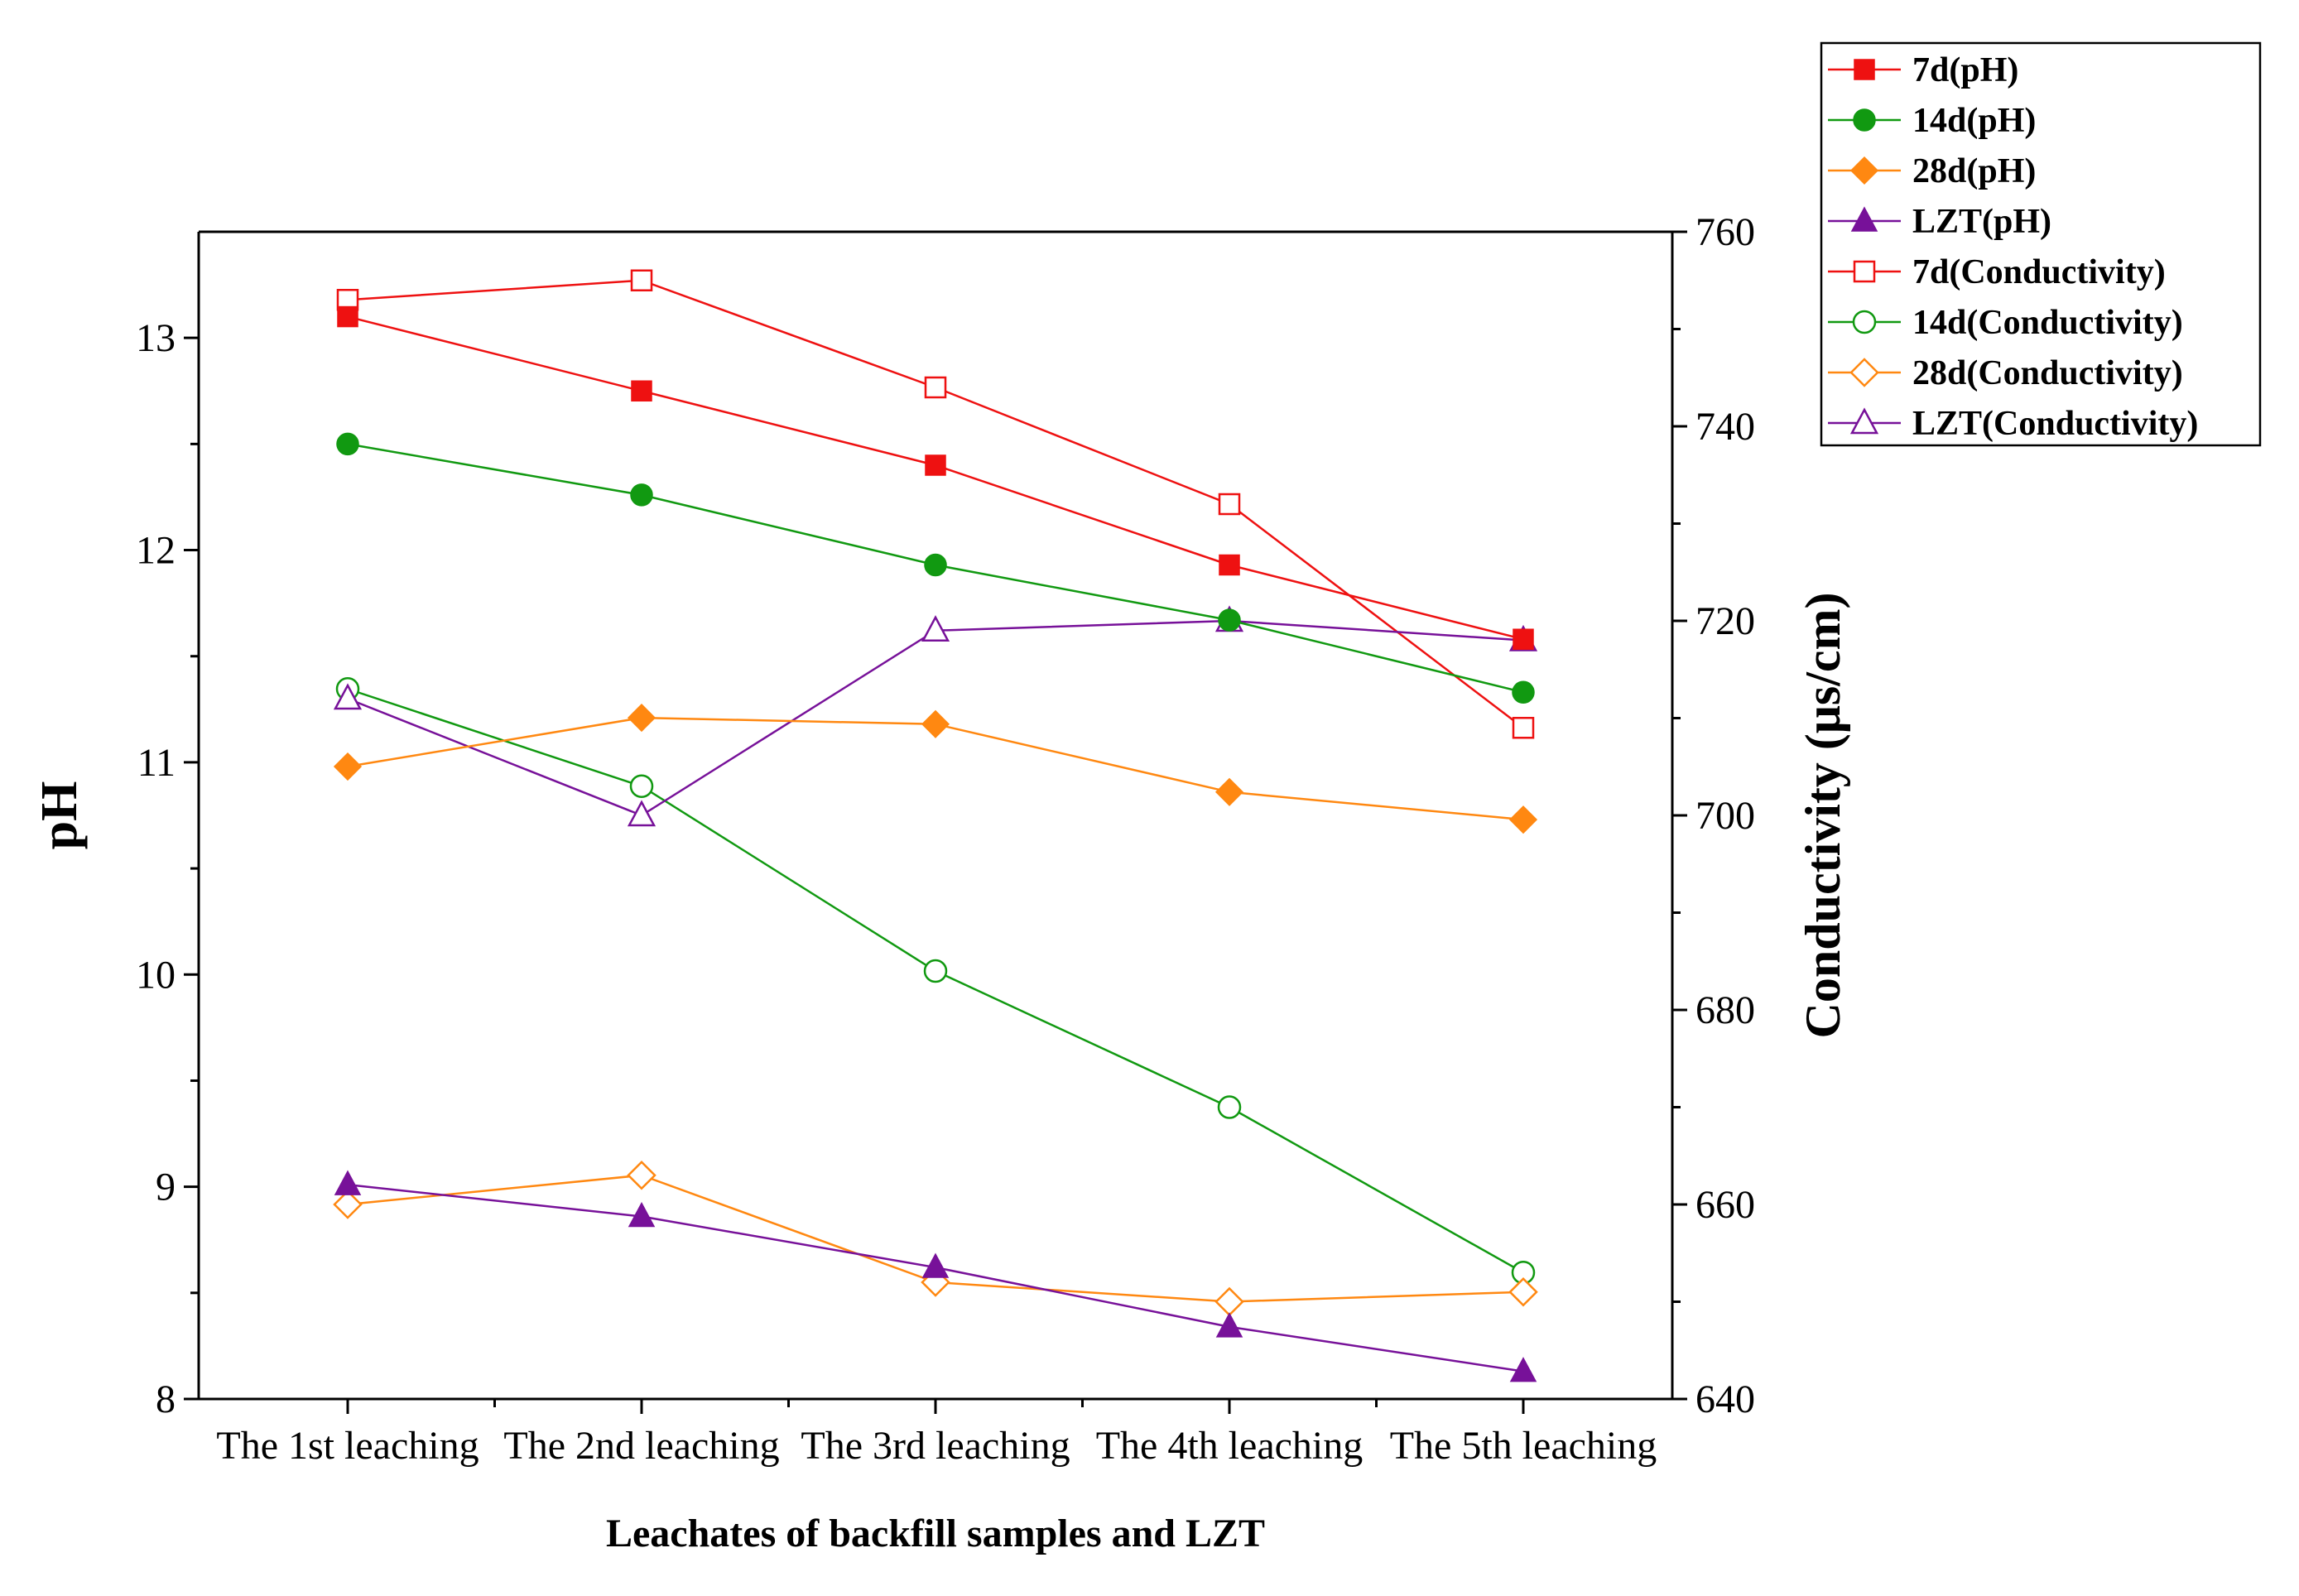 The height and width of the screenshot is (1596, 2299). Describe the element at coordinates (2048, 323) in the screenshot. I see `legend-label-14d-conductivity: 14d(Conductivity)` at that location.